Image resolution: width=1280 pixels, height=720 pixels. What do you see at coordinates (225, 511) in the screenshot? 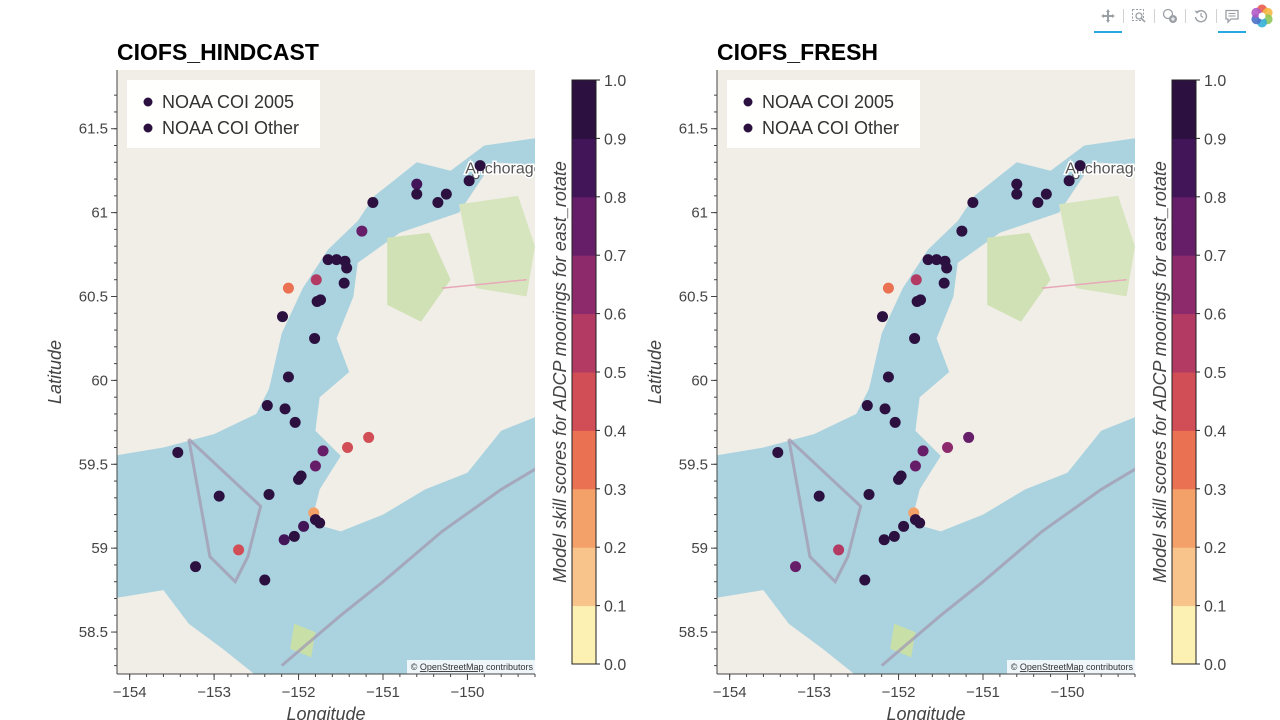
I see `map-boundary` at bounding box center [225, 511].